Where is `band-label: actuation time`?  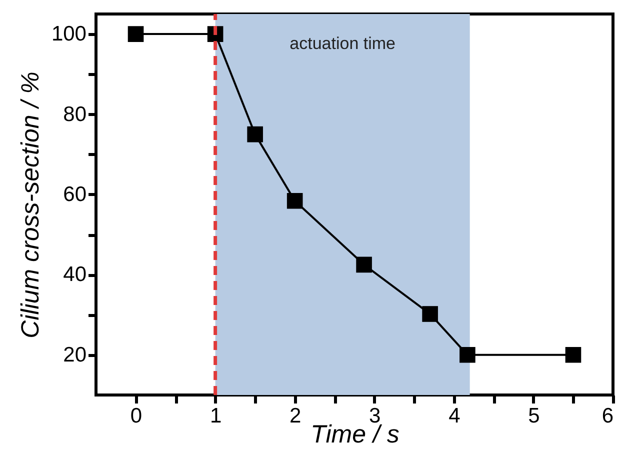
band-label: actuation time is located at coordinates (343, 43).